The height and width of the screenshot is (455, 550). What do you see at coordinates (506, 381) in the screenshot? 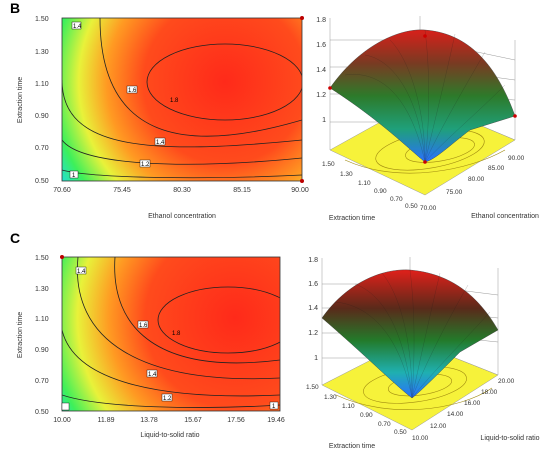
I see `surface-y-tick-c-5: 20.00` at bounding box center [506, 381].